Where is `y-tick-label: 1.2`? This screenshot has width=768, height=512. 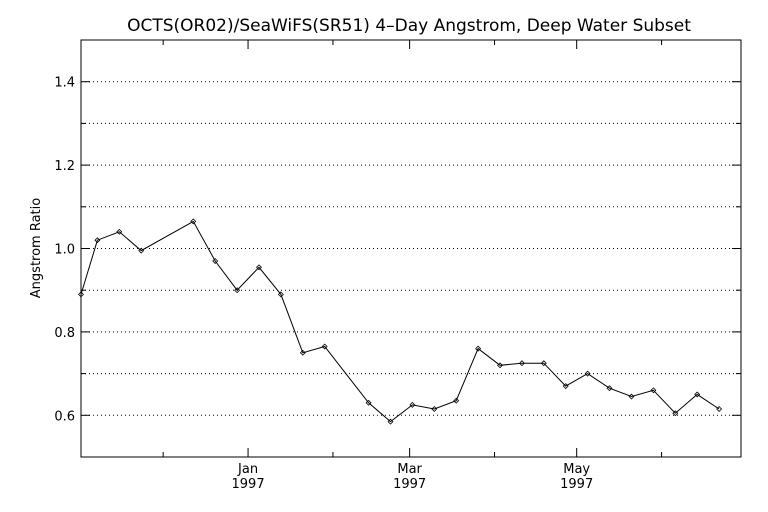 y-tick-label: 1.2 is located at coordinates (64, 166).